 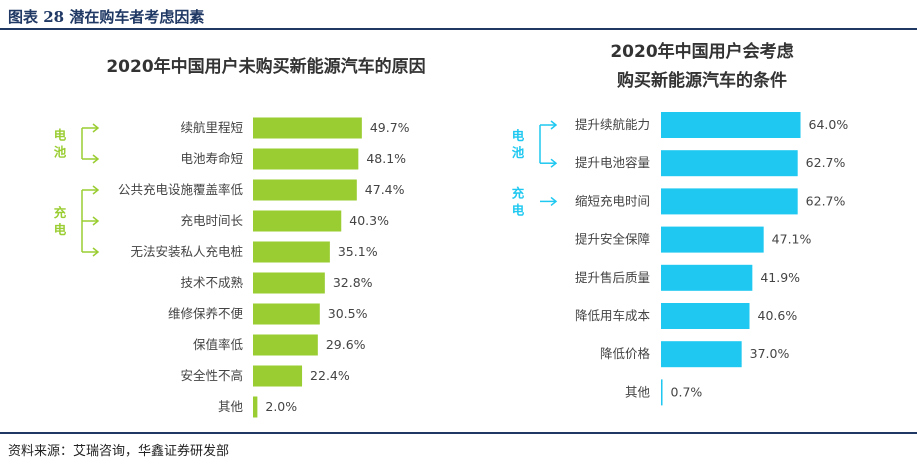 I want to click on category-label: 维修保养不便, so click(x=206, y=313).